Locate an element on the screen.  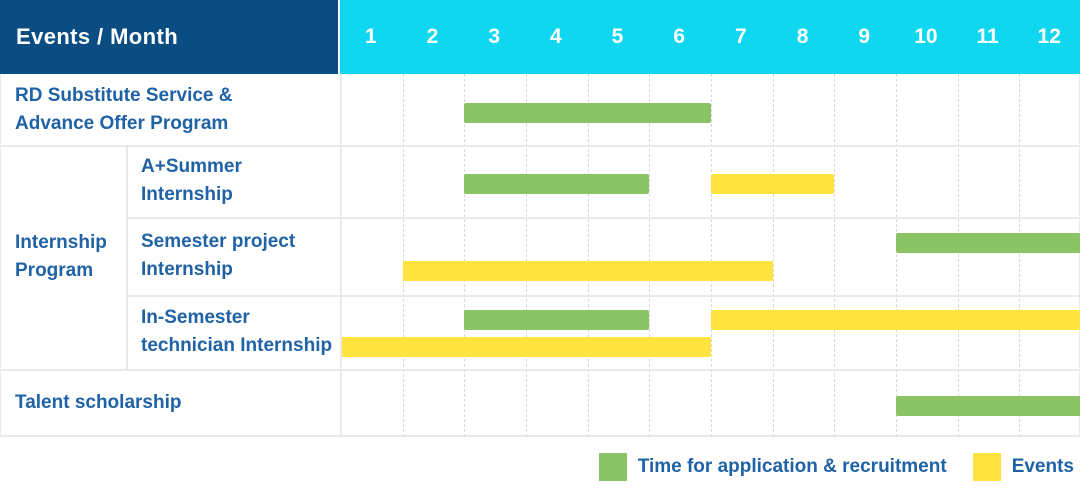
table-header-row: Events / Month 1 2 3 4 5 6 7 8 9 10 11 12 is located at coordinates (540, 37).